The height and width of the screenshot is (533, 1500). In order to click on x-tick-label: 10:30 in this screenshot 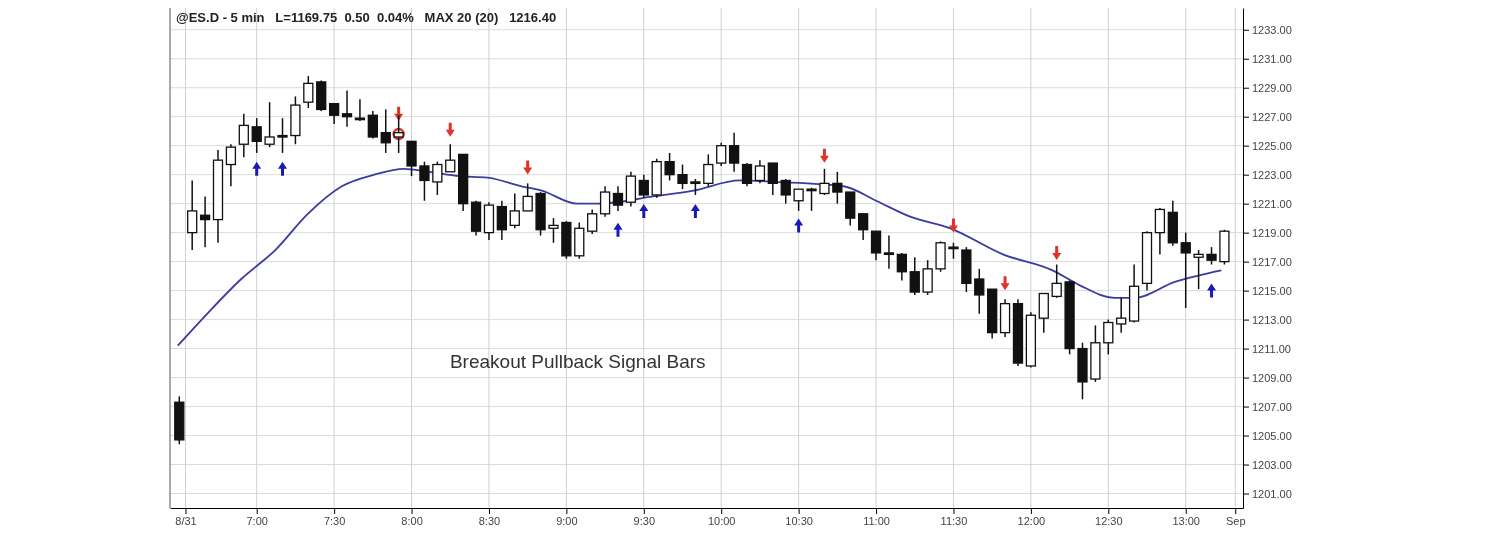, I will do `click(799, 520)`.